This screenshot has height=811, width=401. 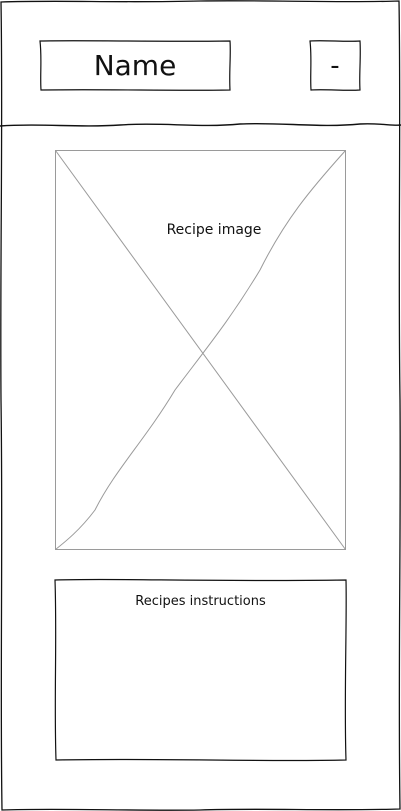 I want to click on remove-button: -, so click(x=335, y=65).